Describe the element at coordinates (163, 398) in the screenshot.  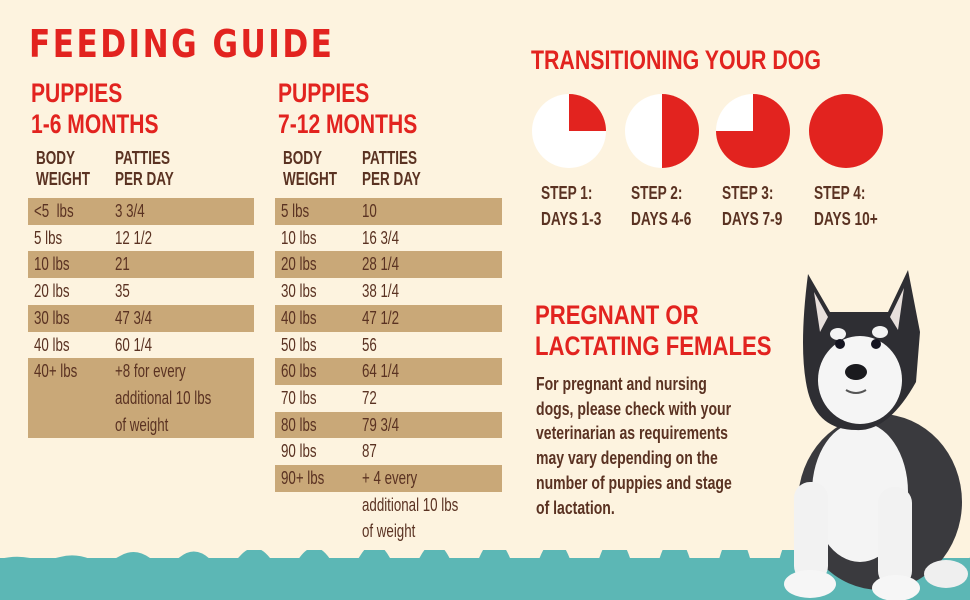
I see `cell-patties-per-day: +8 for every additional 10 lbs of weight` at that location.